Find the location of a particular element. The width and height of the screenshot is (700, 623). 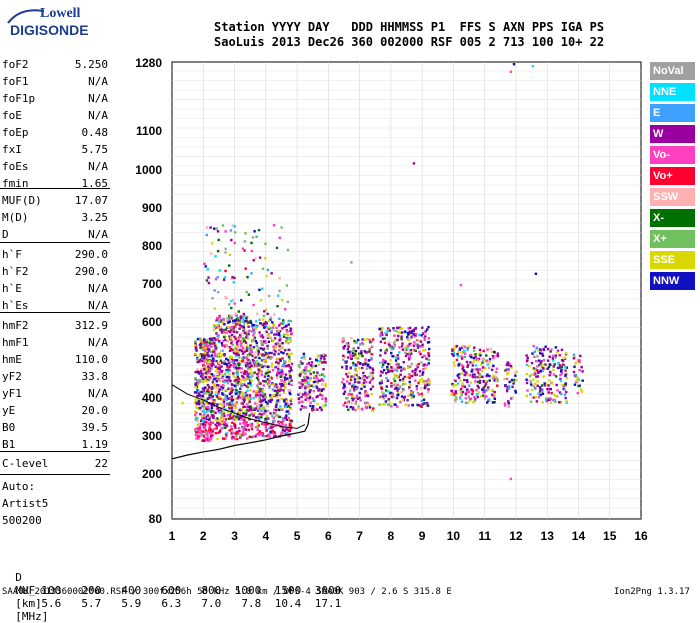

param-name: B0 is located at coordinates (9, 427).